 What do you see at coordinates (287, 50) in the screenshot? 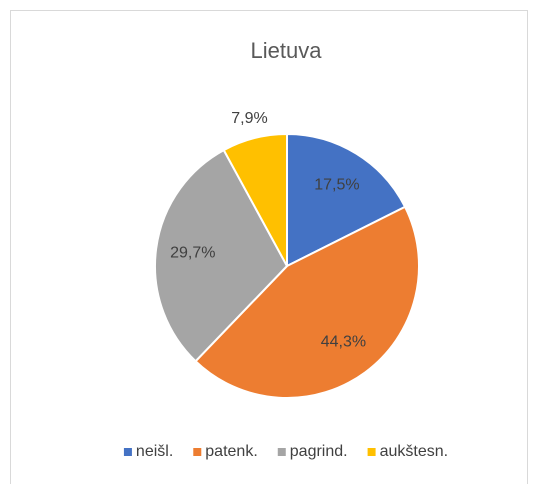
I see `chart-title: Lietuva` at bounding box center [287, 50].